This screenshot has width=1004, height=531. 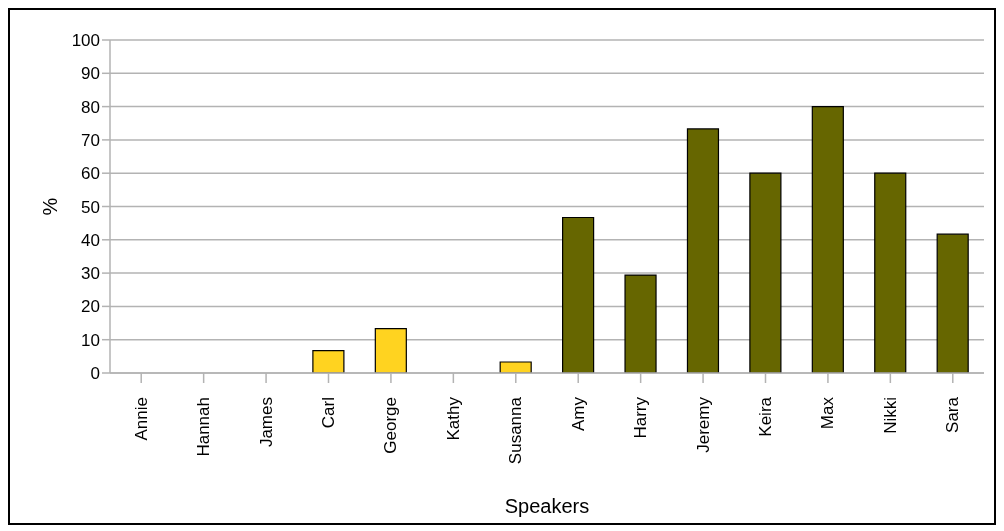 I want to click on x-tick-label: Jeremy, so click(x=703, y=424).